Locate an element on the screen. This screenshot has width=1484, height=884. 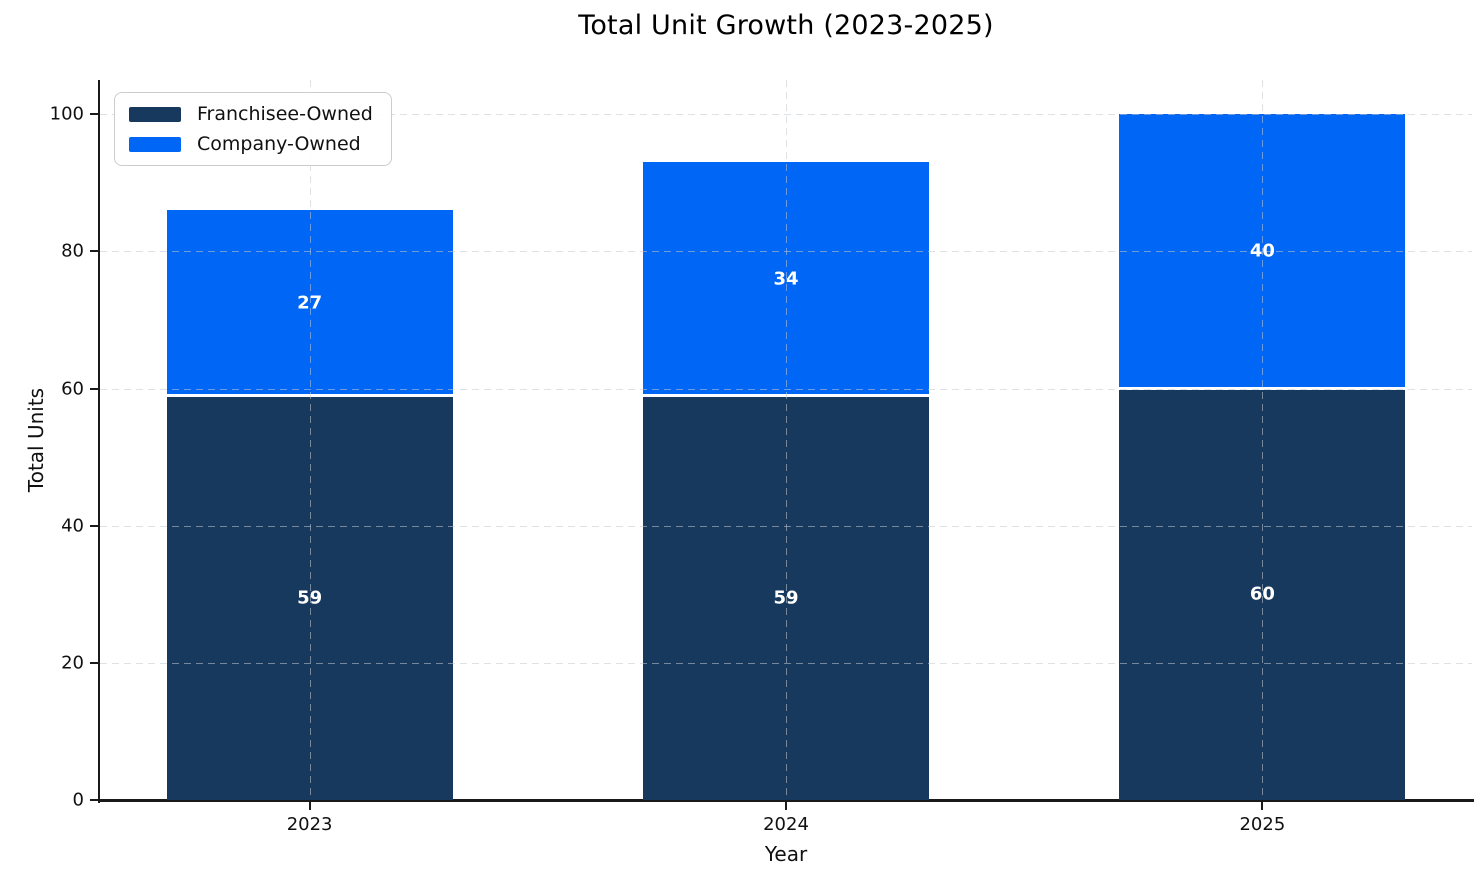
legend-item: Company-Owned is located at coordinates (251, 144).